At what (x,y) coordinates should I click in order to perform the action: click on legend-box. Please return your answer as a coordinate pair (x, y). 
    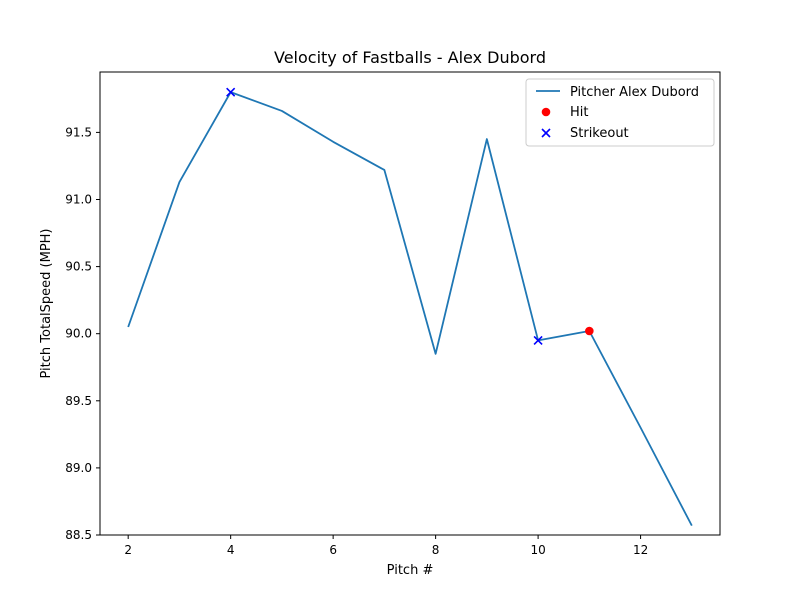
    Looking at the image, I should click on (620, 112).